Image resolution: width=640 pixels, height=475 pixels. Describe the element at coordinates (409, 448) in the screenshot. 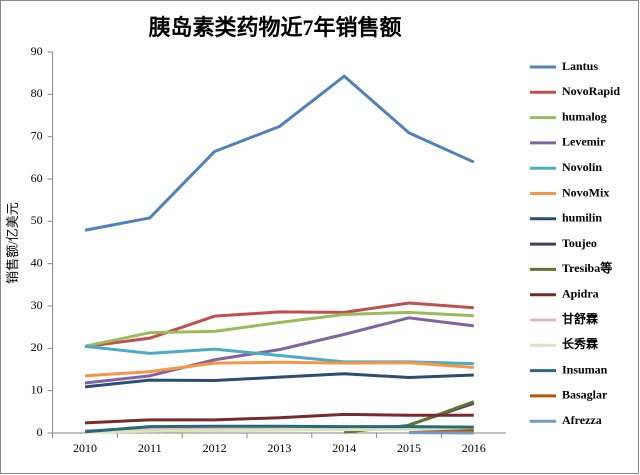

I see `x-tick-label: 2015` at that location.